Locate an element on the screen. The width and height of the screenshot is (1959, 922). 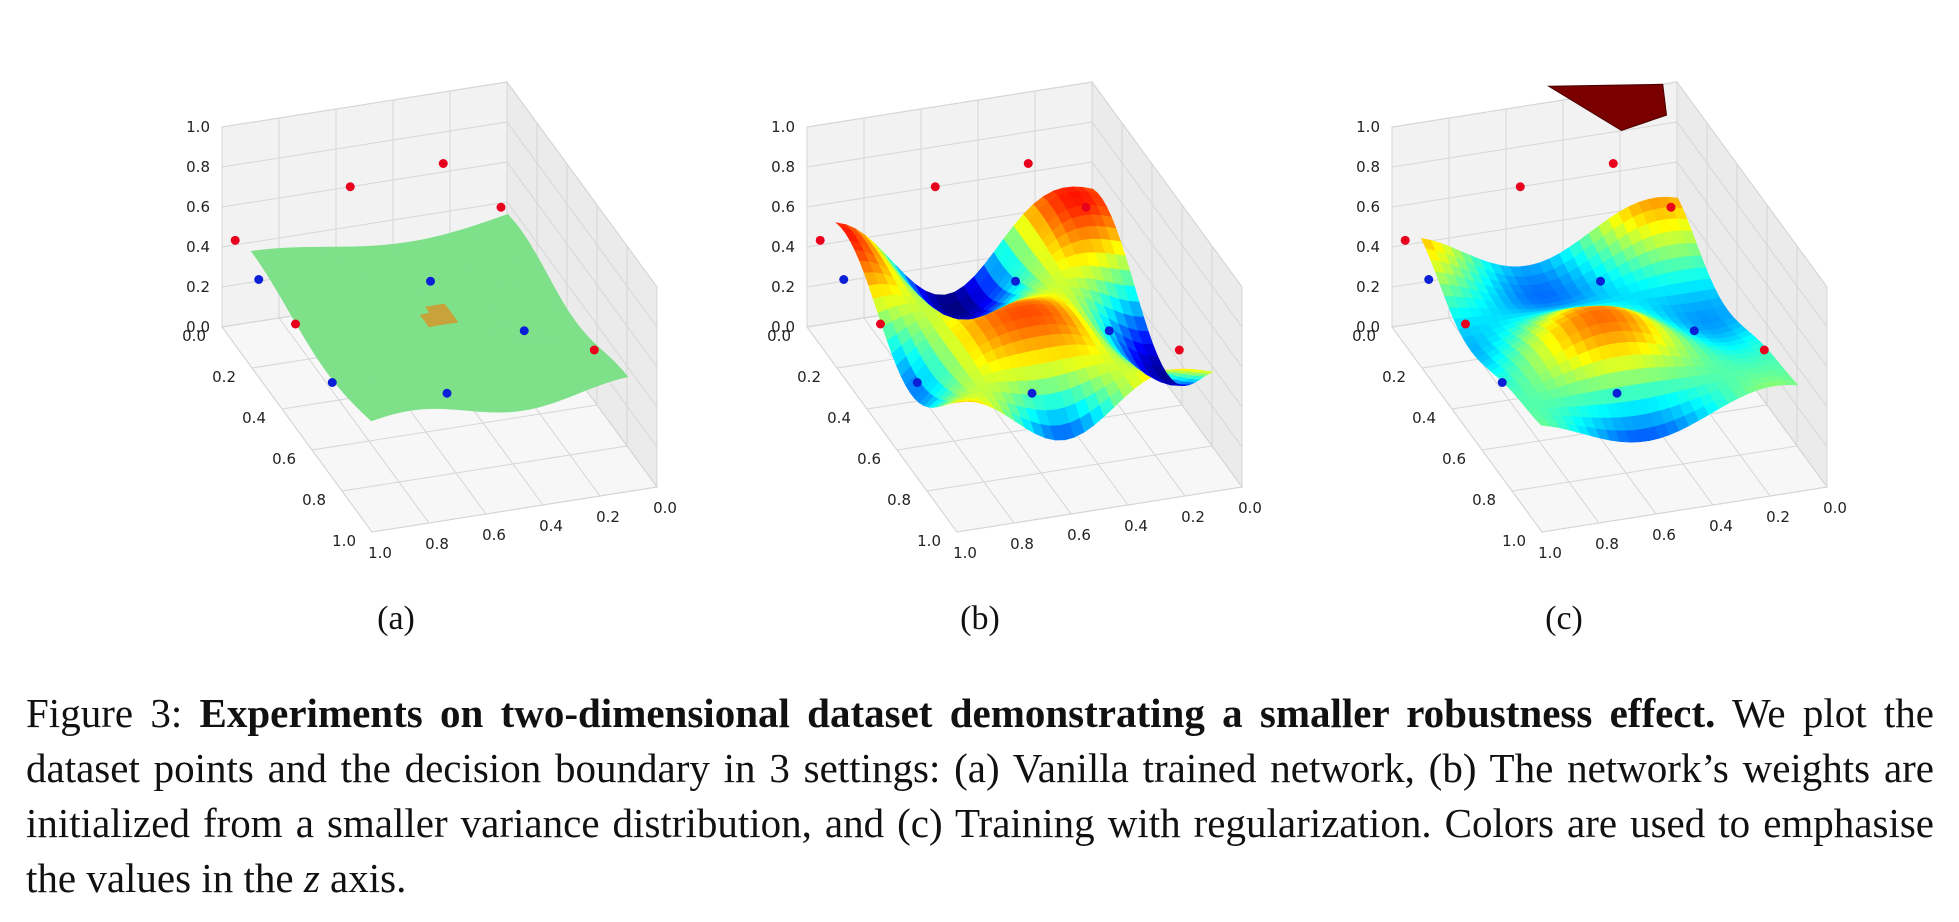
x-tick-label: 0.2 is located at coordinates (1394, 377).